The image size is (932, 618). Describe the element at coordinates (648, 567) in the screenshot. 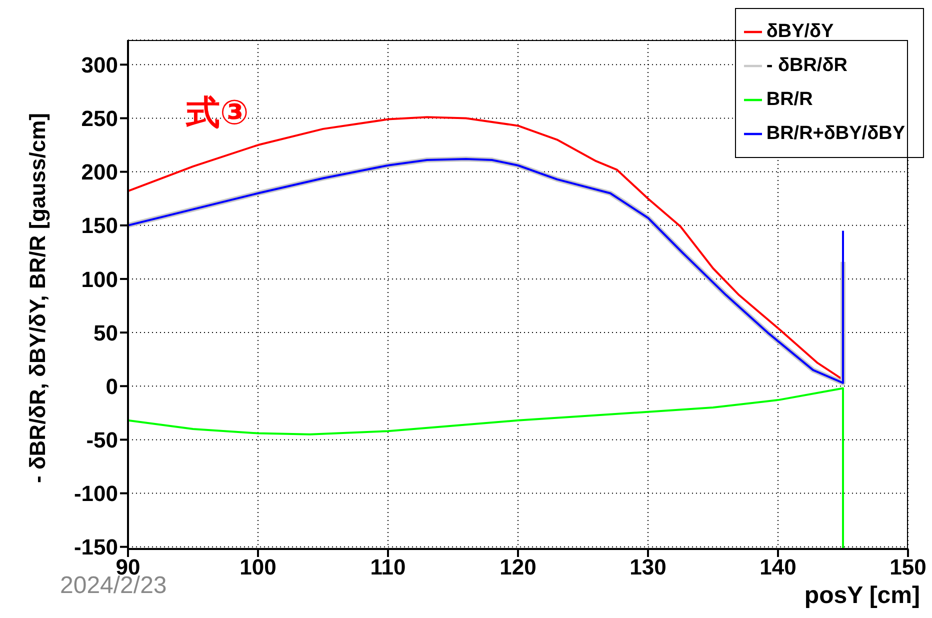

I see `x-tick-label: 130` at that location.